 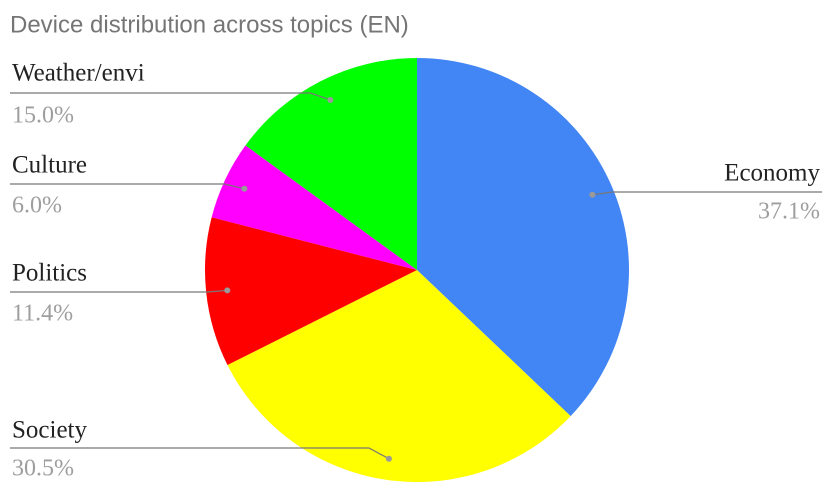 I want to click on slice-label: Weather/envi, so click(x=78, y=73).